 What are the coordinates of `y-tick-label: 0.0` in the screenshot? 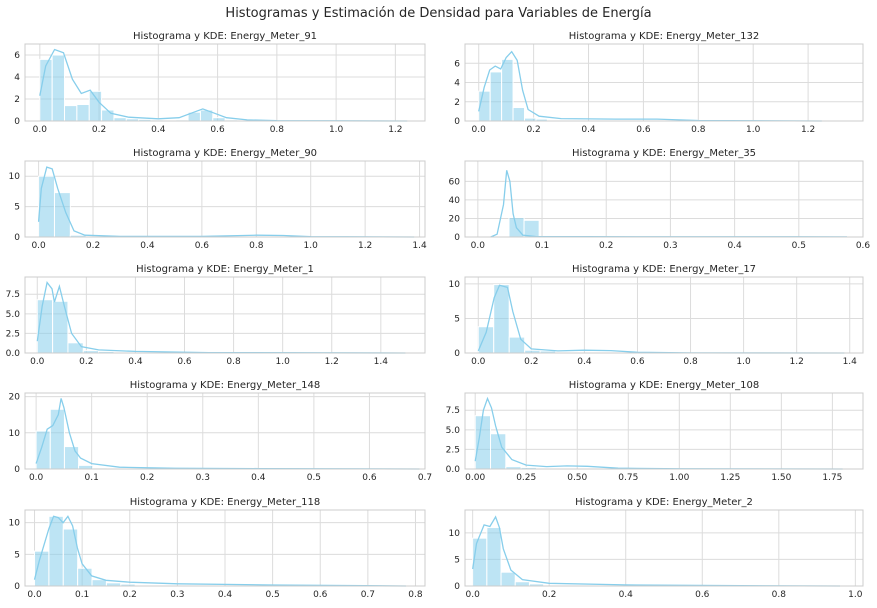 It's located at (453, 470).